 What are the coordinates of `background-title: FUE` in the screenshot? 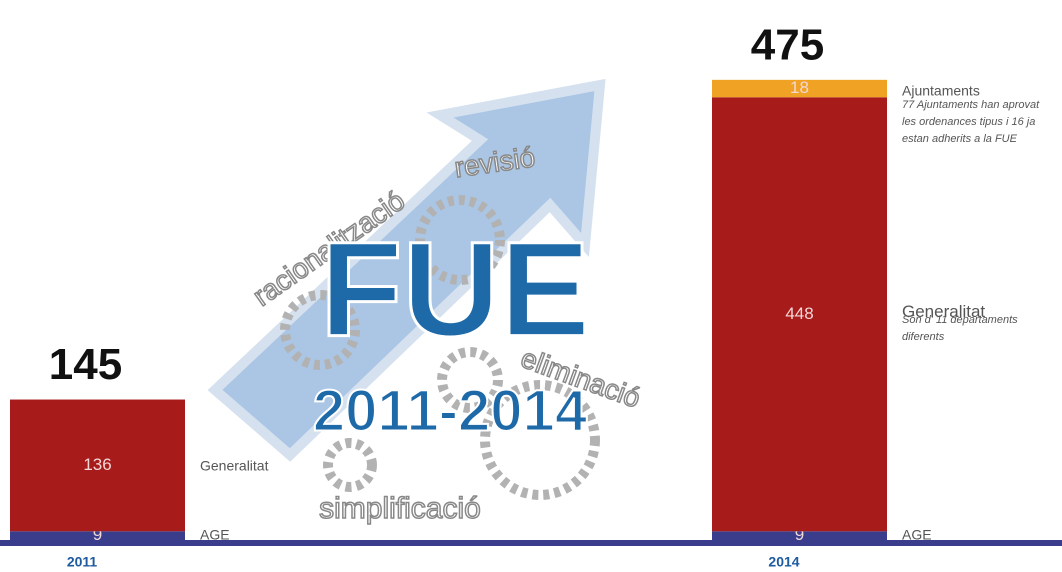 It's located at (455, 289).